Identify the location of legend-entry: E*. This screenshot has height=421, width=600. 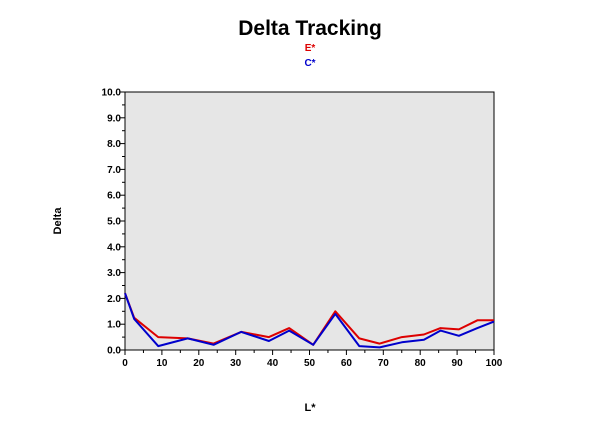
(310, 48).